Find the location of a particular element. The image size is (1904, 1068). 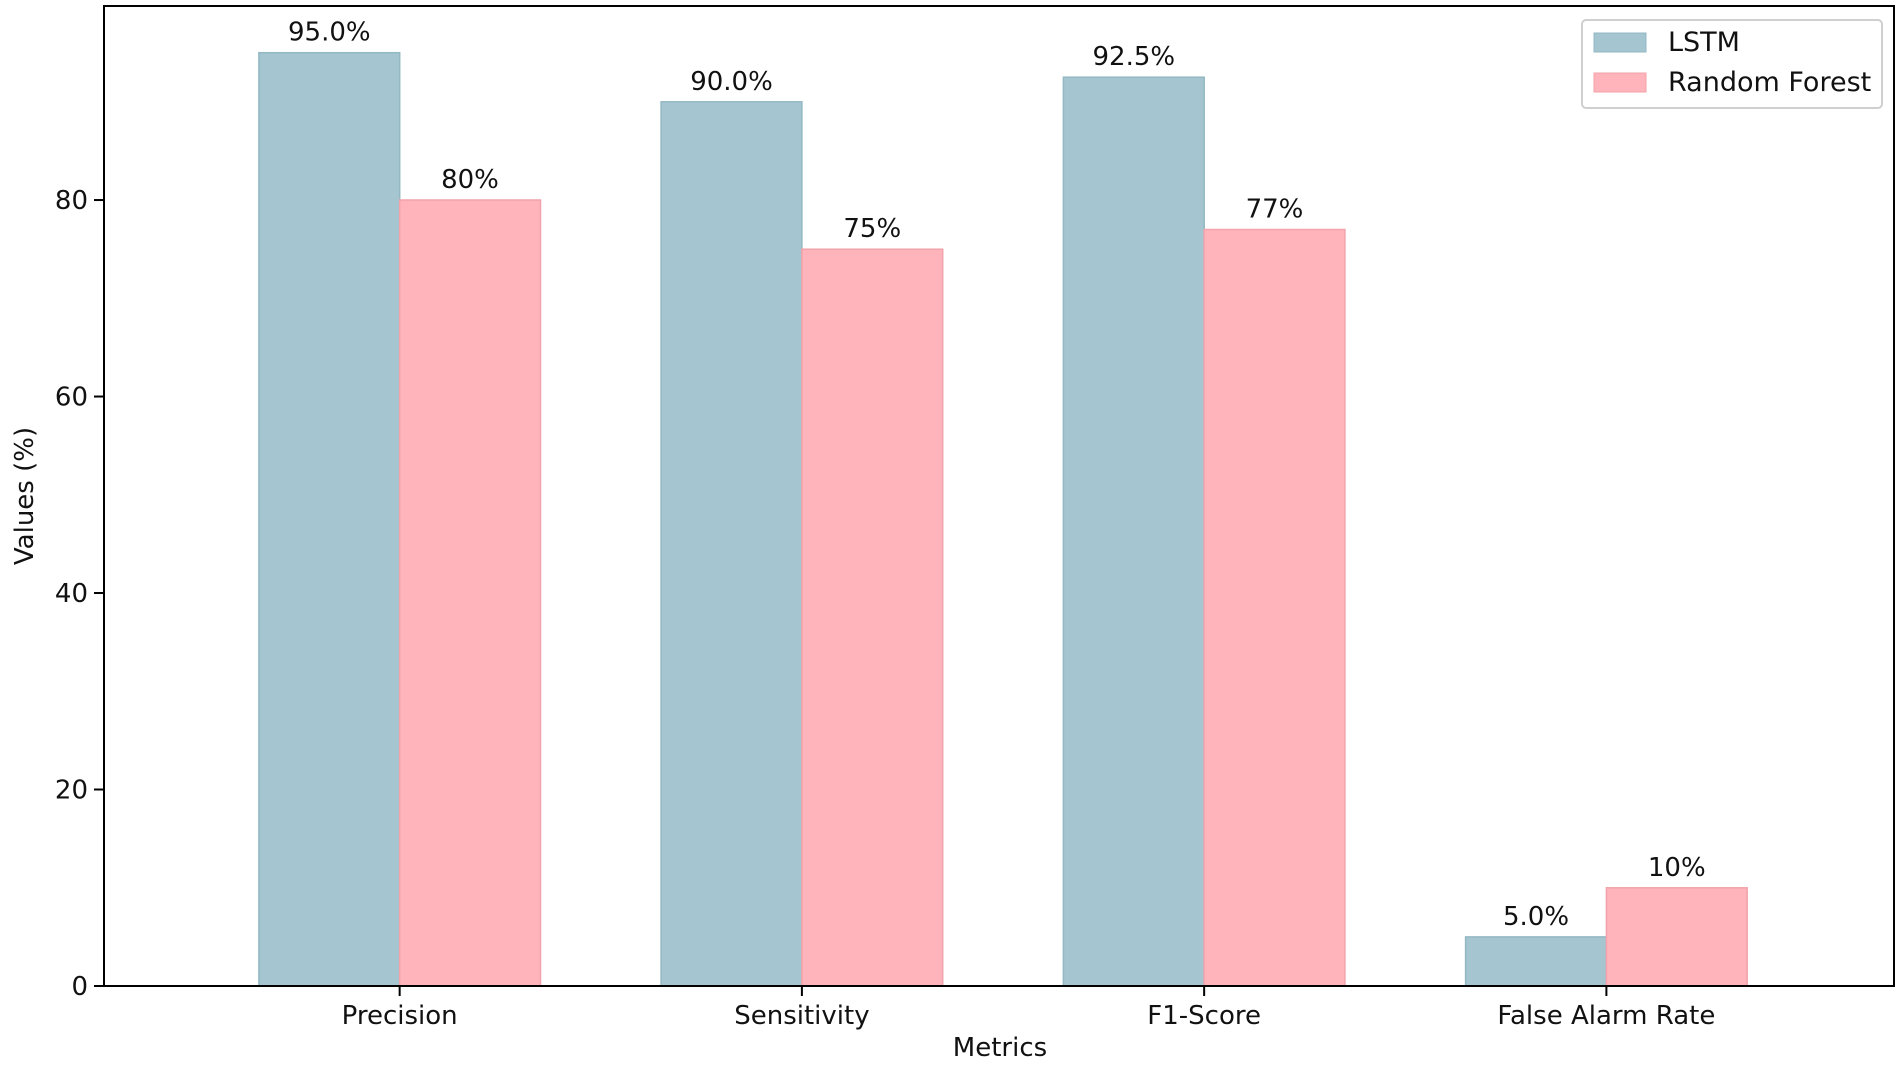

legend-label-random-forest: Random Forest is located at coordinates (1769, 82).